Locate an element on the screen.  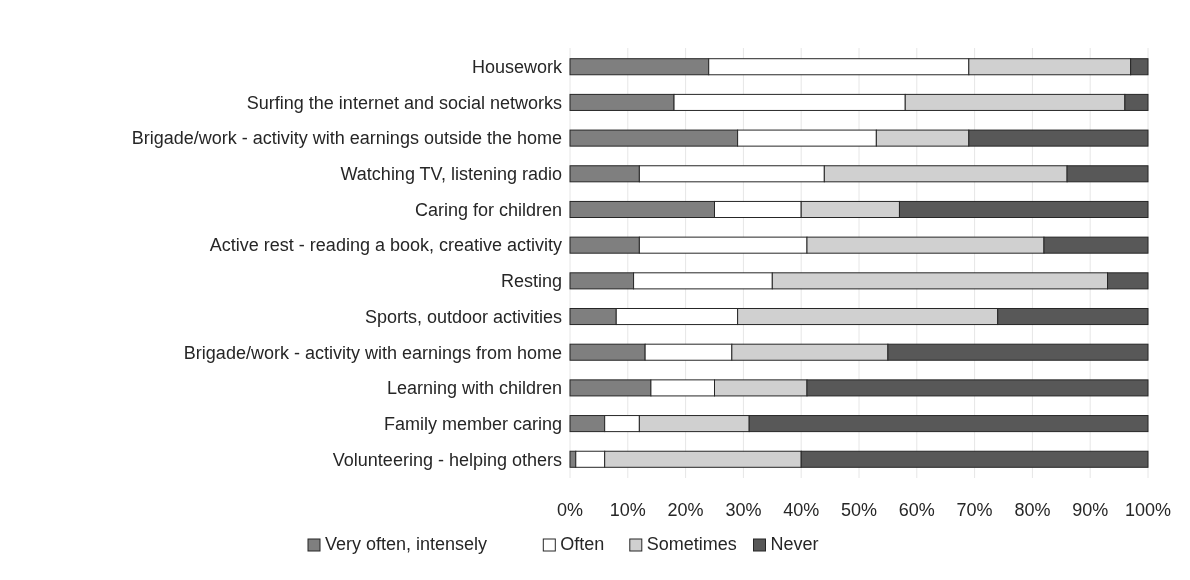
x-tick-label: 100% is located at coordinates (1148, 510).